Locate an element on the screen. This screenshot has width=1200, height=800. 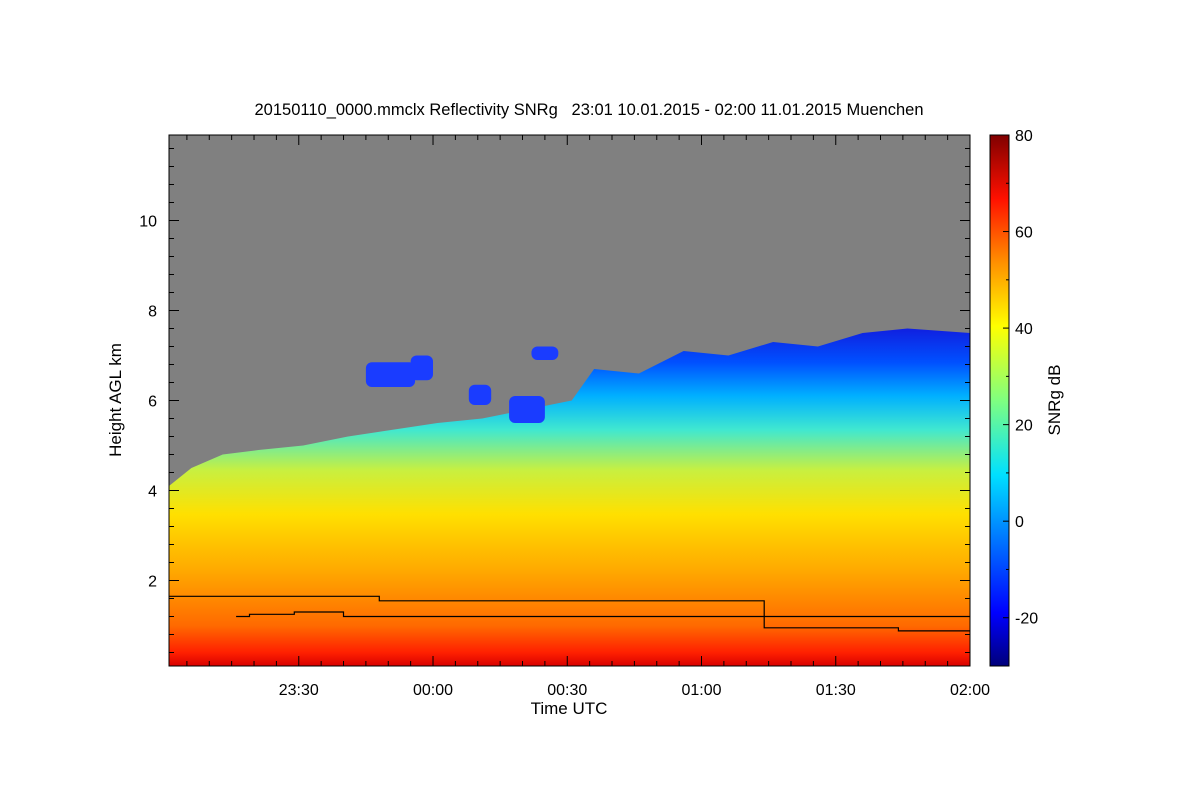
y-tick-label: 6 is located at coordinates (152, 402).